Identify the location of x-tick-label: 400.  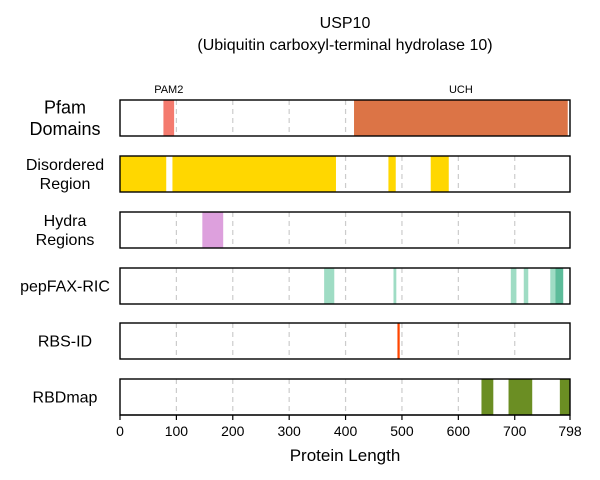
(346, 431).